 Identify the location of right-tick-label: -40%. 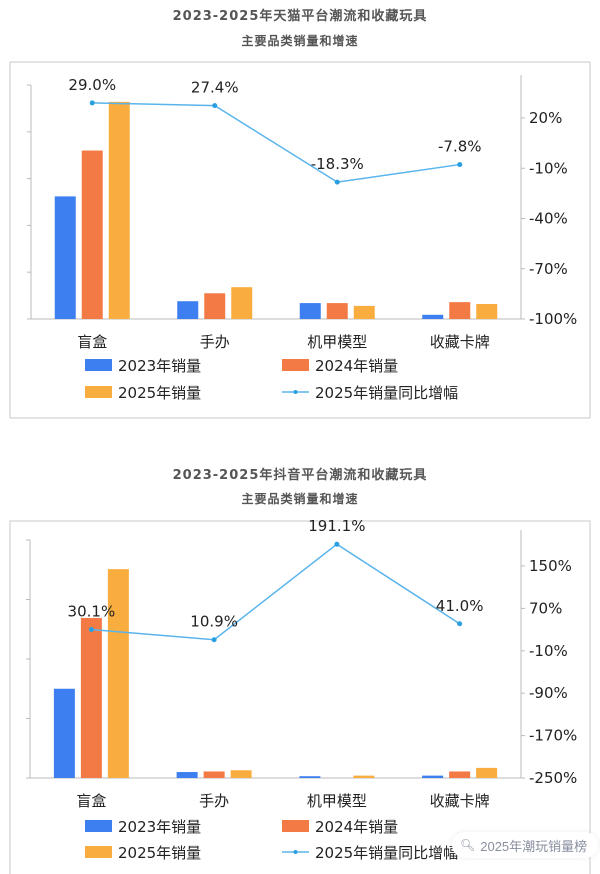
(548, 219).